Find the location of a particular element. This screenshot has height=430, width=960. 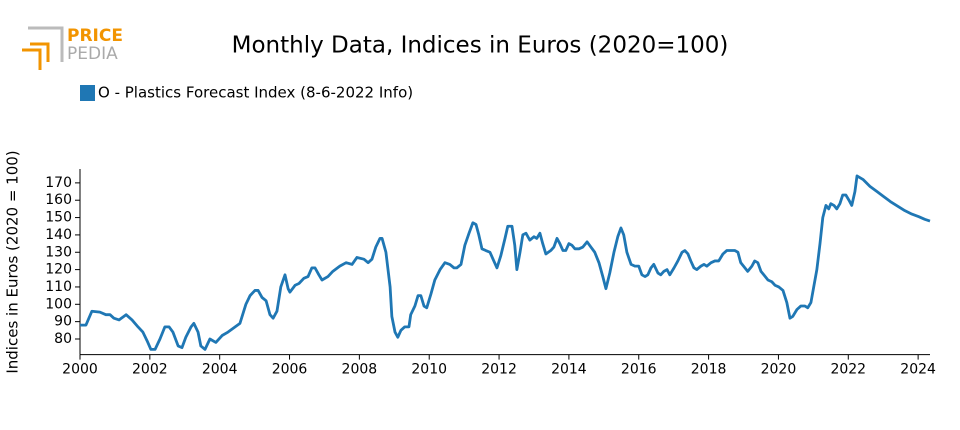

y-tick-label: 140 is located at coordinates (58, 235).